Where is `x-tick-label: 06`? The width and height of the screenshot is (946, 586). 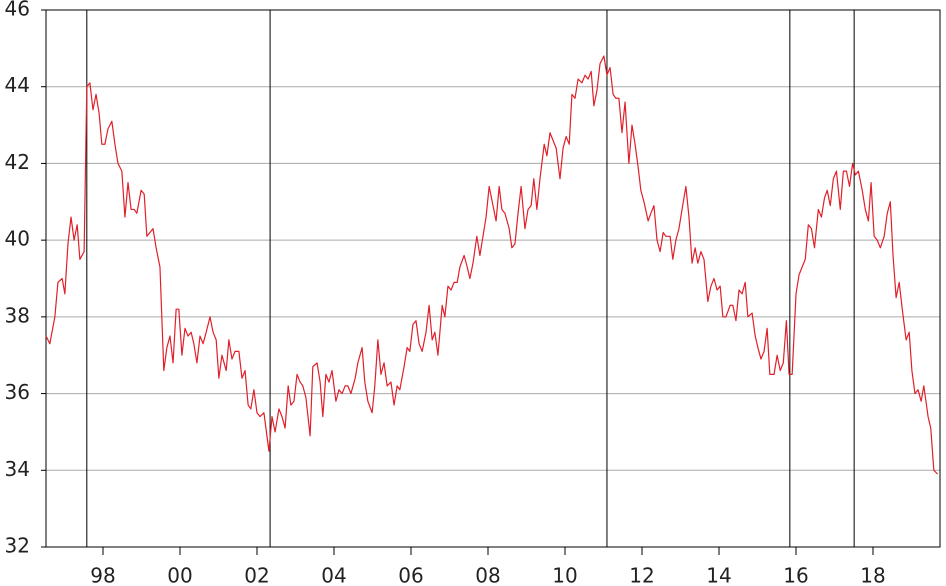
x-tick-label: 06 is located at coordinates (410, 575).